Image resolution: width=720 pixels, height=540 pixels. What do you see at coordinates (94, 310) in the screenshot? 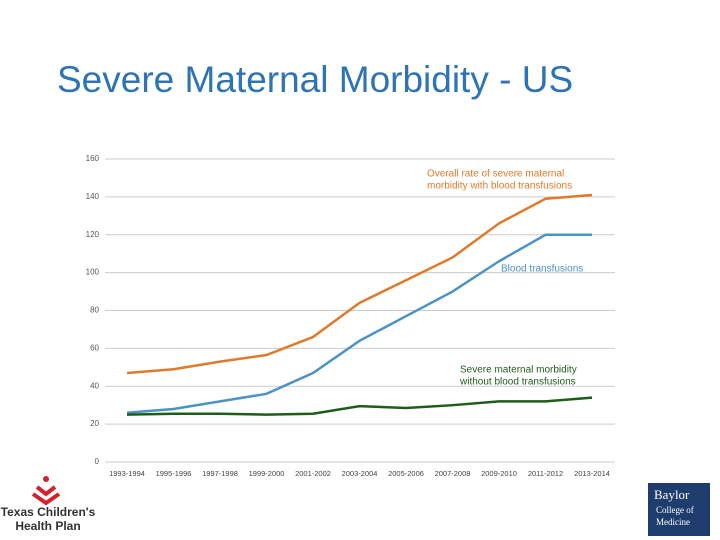
I see `y-tick-label: 80` at bounding box center [94, 310].